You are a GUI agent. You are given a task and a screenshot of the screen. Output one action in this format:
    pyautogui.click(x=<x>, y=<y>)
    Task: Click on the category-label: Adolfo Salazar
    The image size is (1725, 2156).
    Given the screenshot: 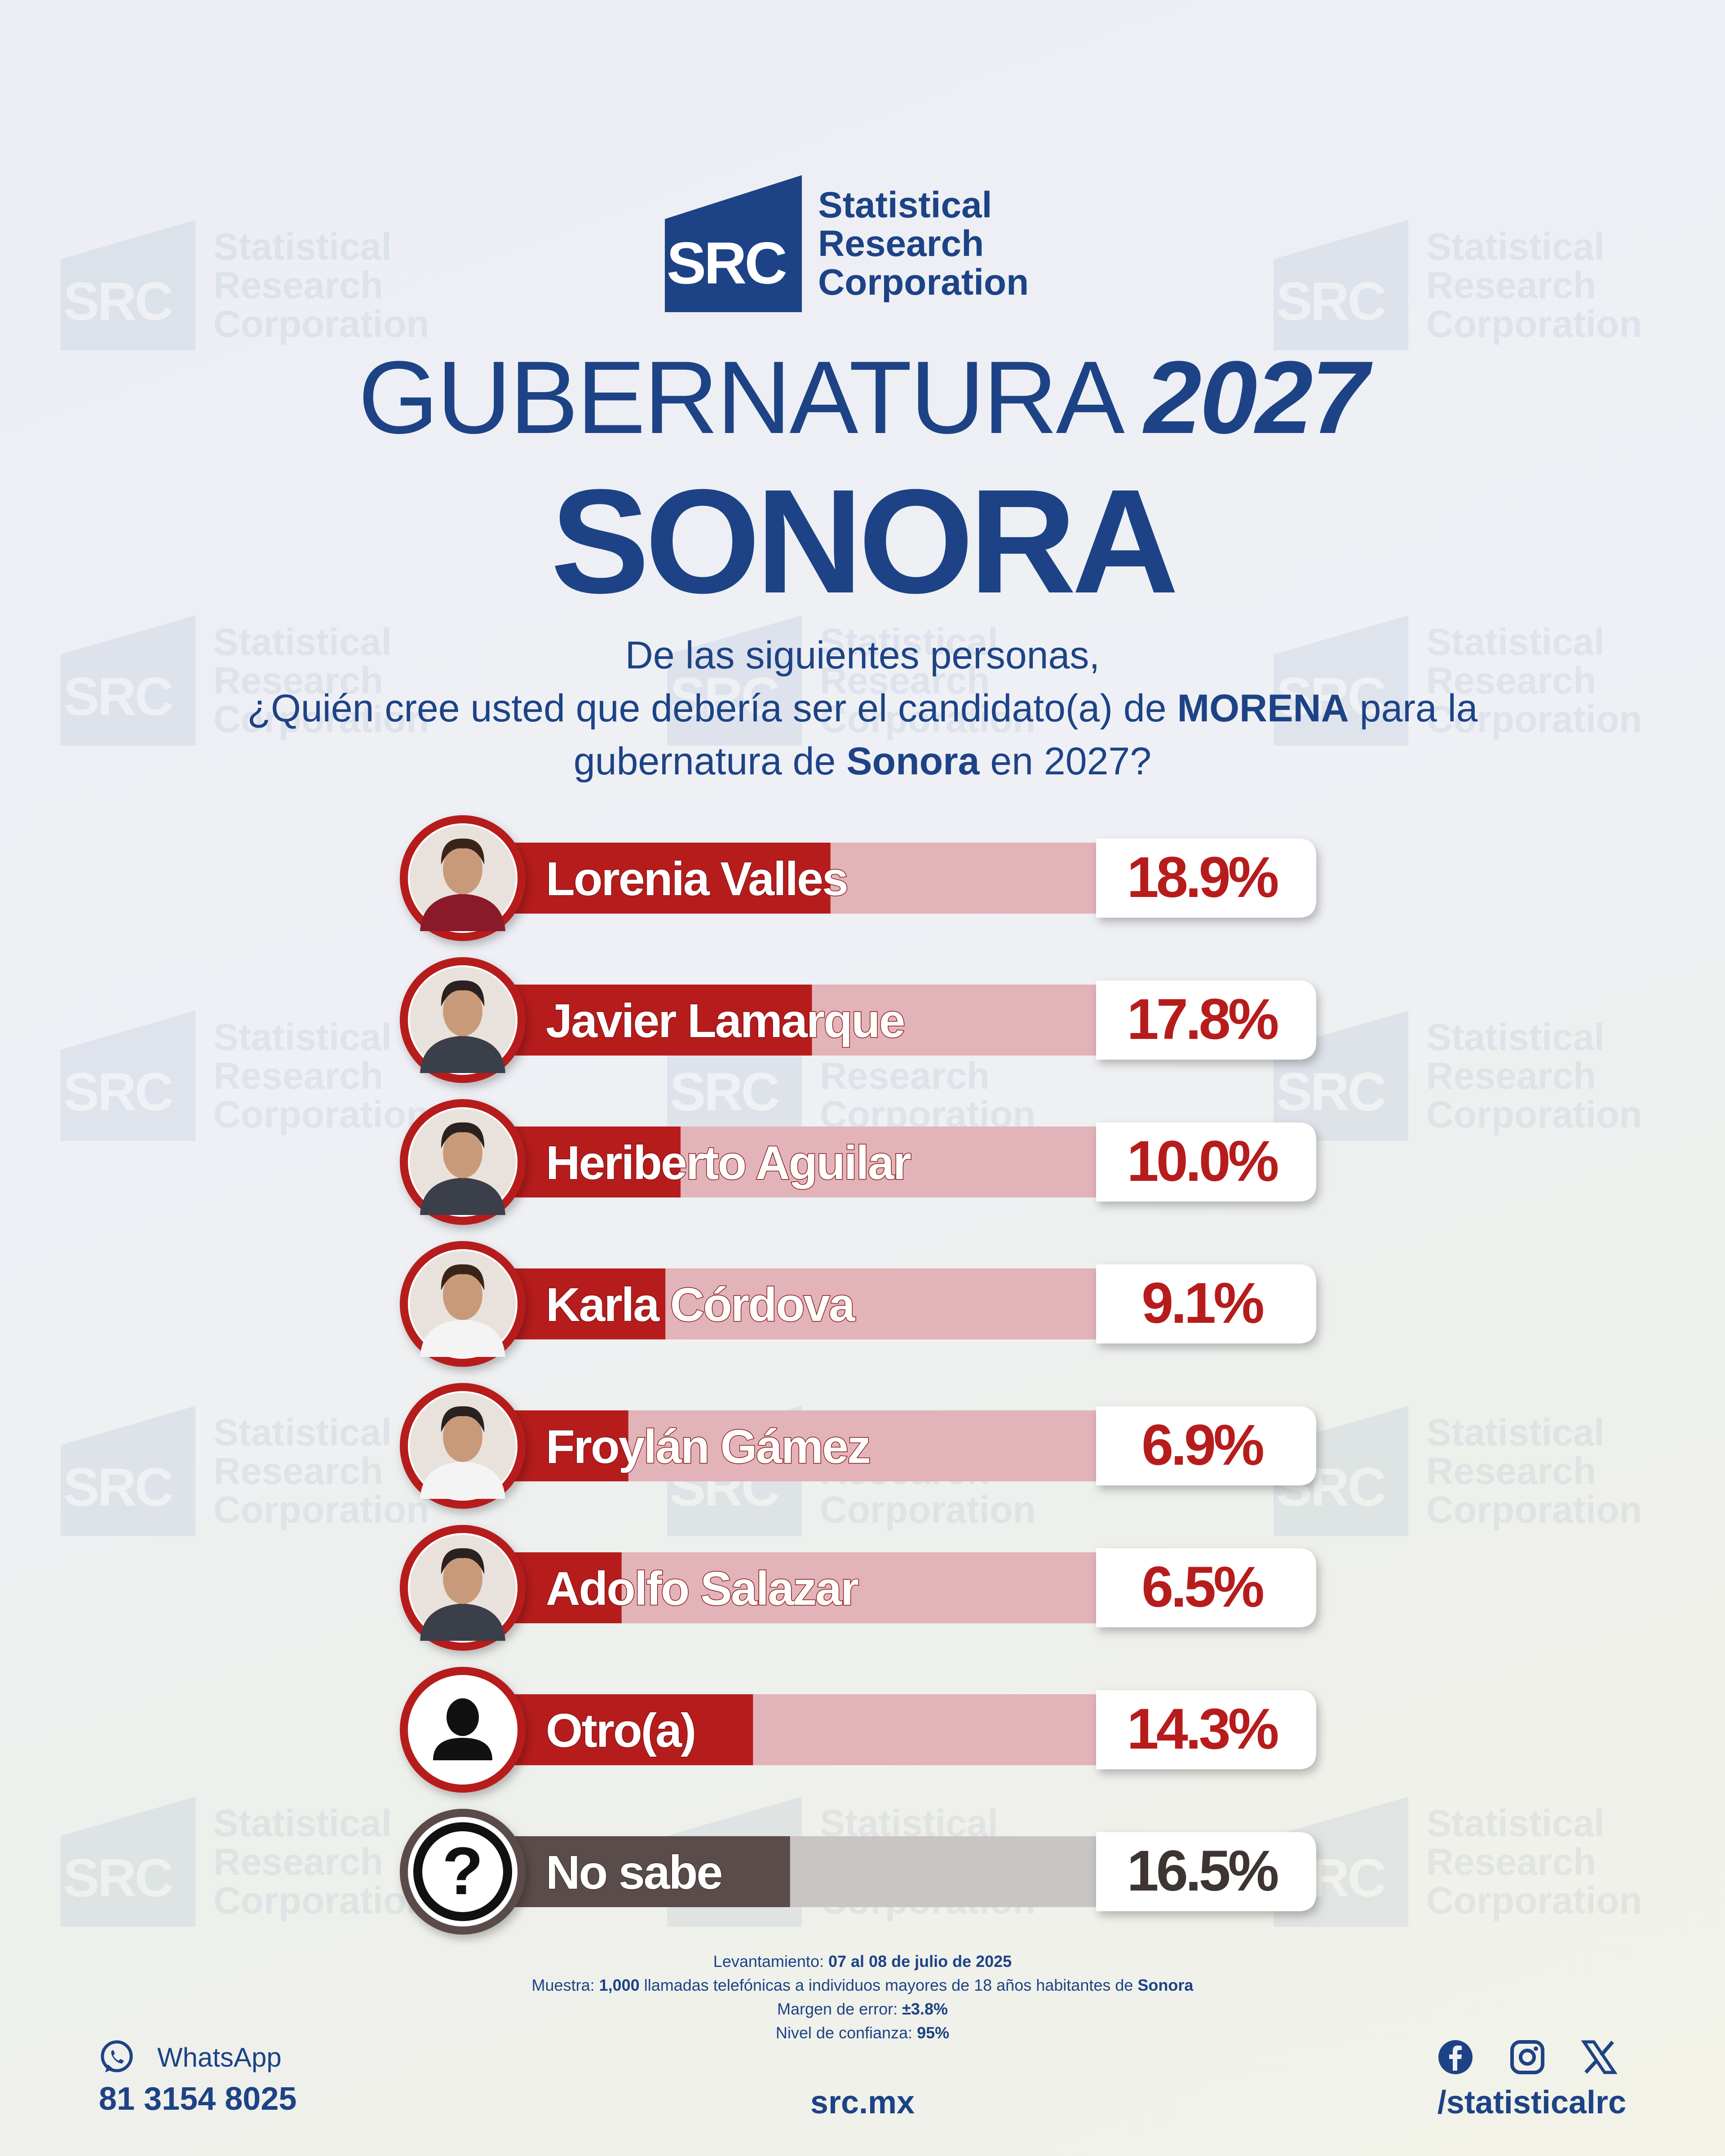 What is the action you would take?
    pyautogui.click(x=702, y=1588)
    